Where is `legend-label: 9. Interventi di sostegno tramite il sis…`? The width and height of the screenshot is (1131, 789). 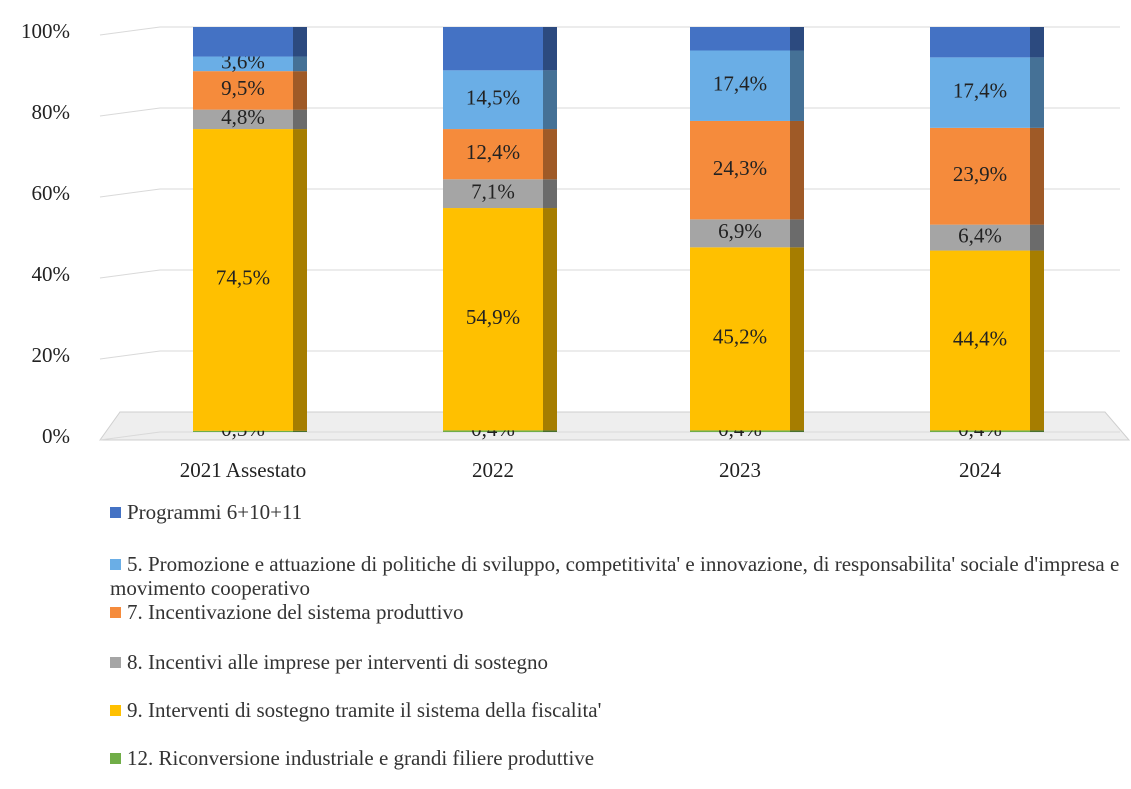
legend-label: 9. Interventi di sostegno tramite il sis… is located at coordinates (364, 710).